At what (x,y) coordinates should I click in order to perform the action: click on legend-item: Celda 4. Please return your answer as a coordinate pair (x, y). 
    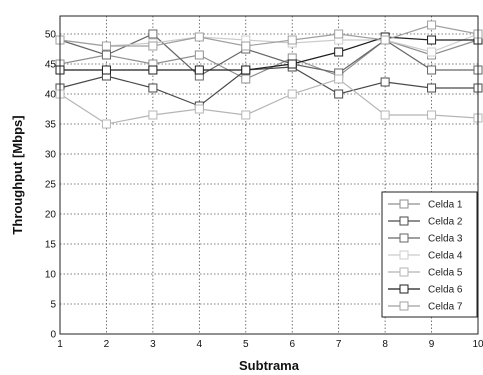
    Looking at the image, I should click on (425, 256).